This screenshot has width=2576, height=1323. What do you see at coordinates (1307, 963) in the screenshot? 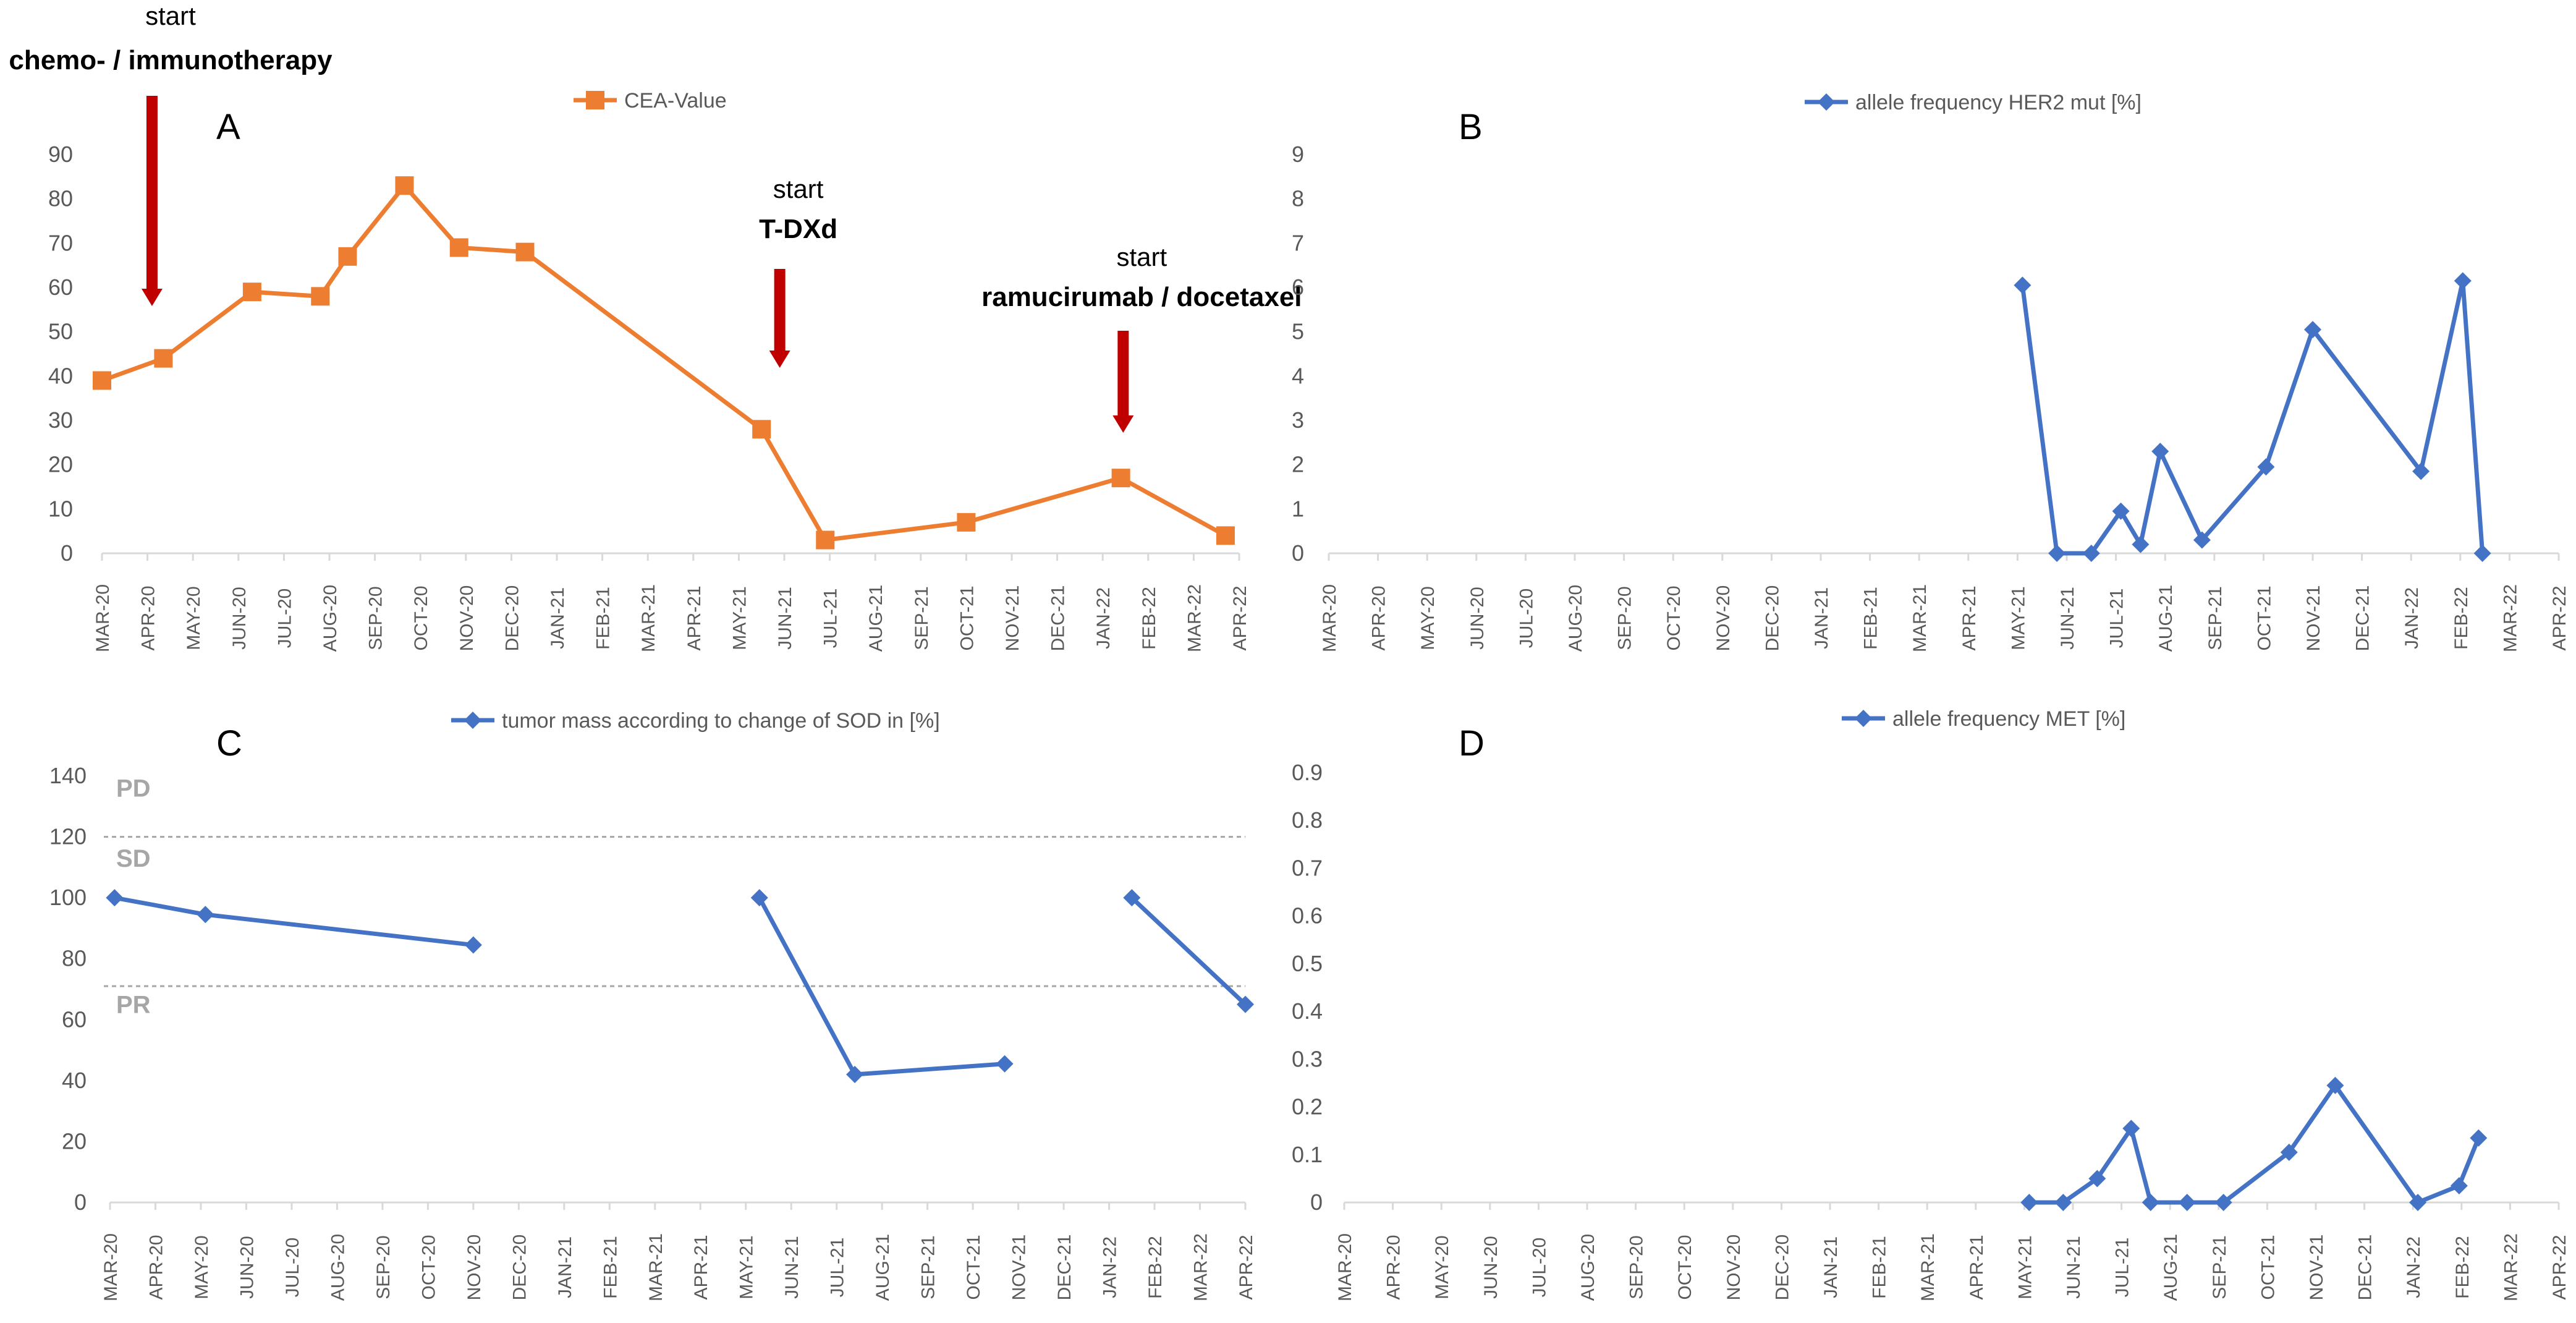
I see `y-tick-label: 0.5` at bounding box center [1307, 963].